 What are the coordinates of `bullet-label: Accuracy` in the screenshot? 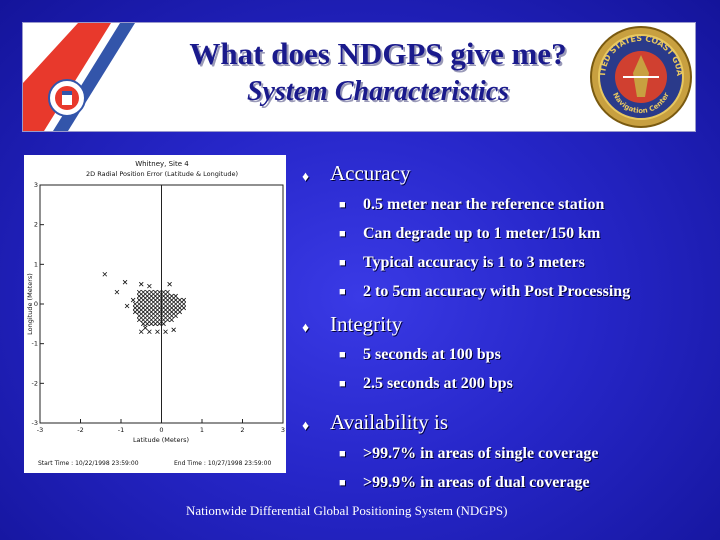 It's located at (370, 173).